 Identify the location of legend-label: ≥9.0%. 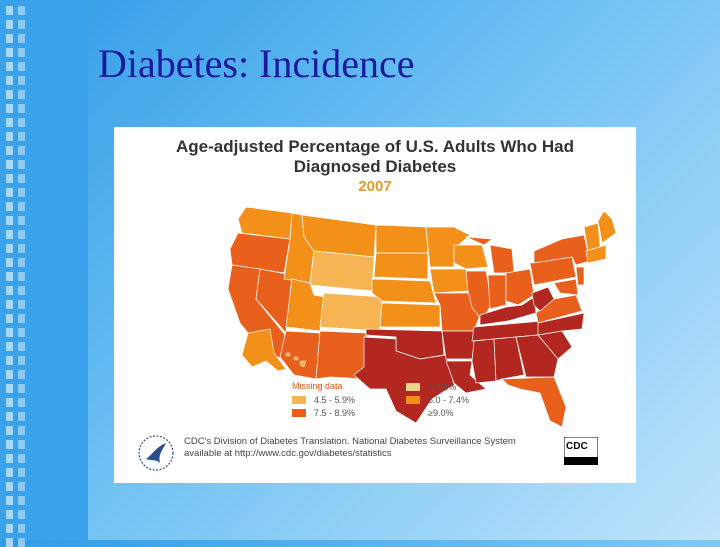
(441, 412).